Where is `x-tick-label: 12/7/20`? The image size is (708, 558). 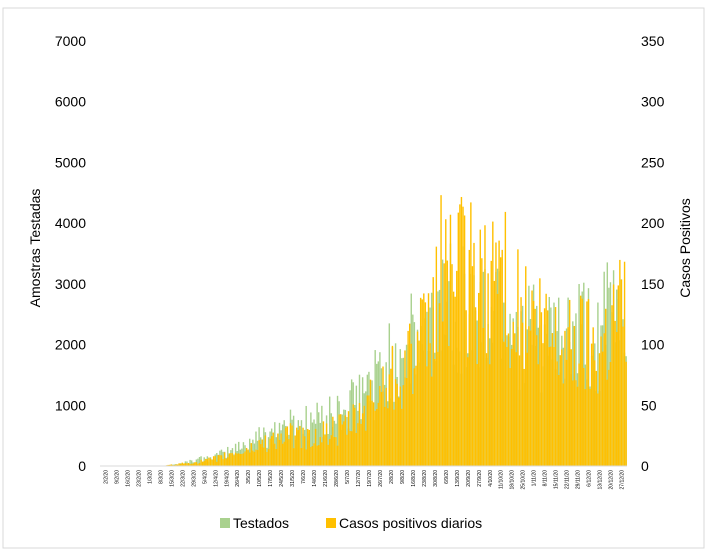
x-tick-label: 12/7/20 is located at coordinates (359, 478).